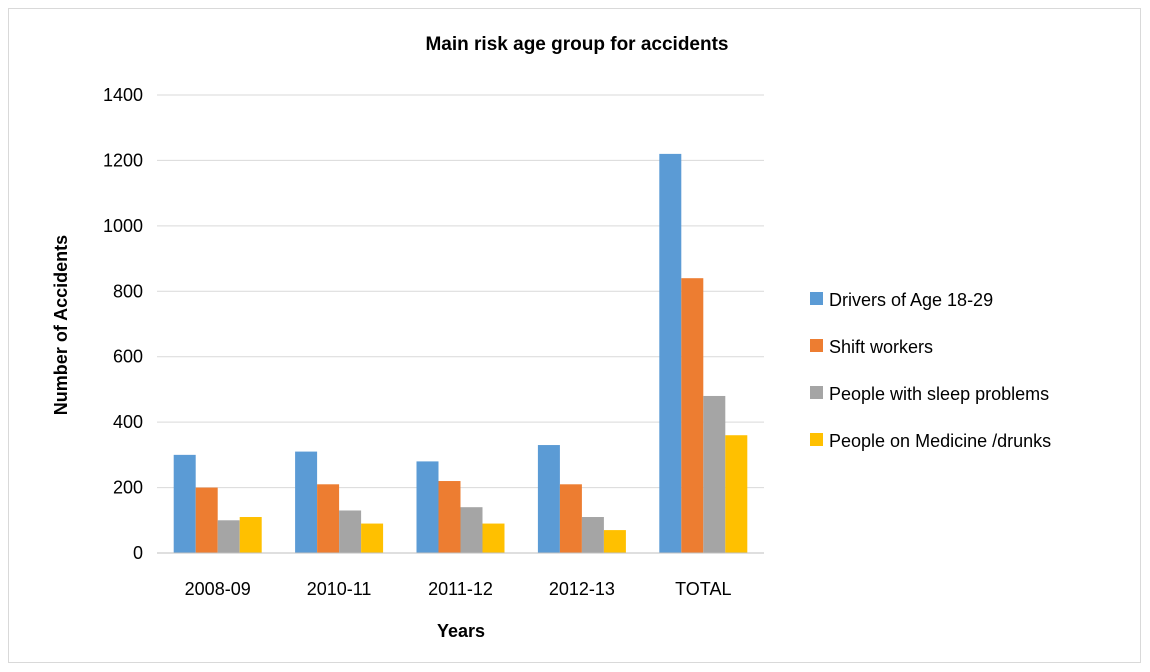 This screenshot has width=1150, height=672. What do you see at coordinates (218, 589) in the screenshot?
I see `x-tick-label: 2008-09` at bounding box center [218, 589].